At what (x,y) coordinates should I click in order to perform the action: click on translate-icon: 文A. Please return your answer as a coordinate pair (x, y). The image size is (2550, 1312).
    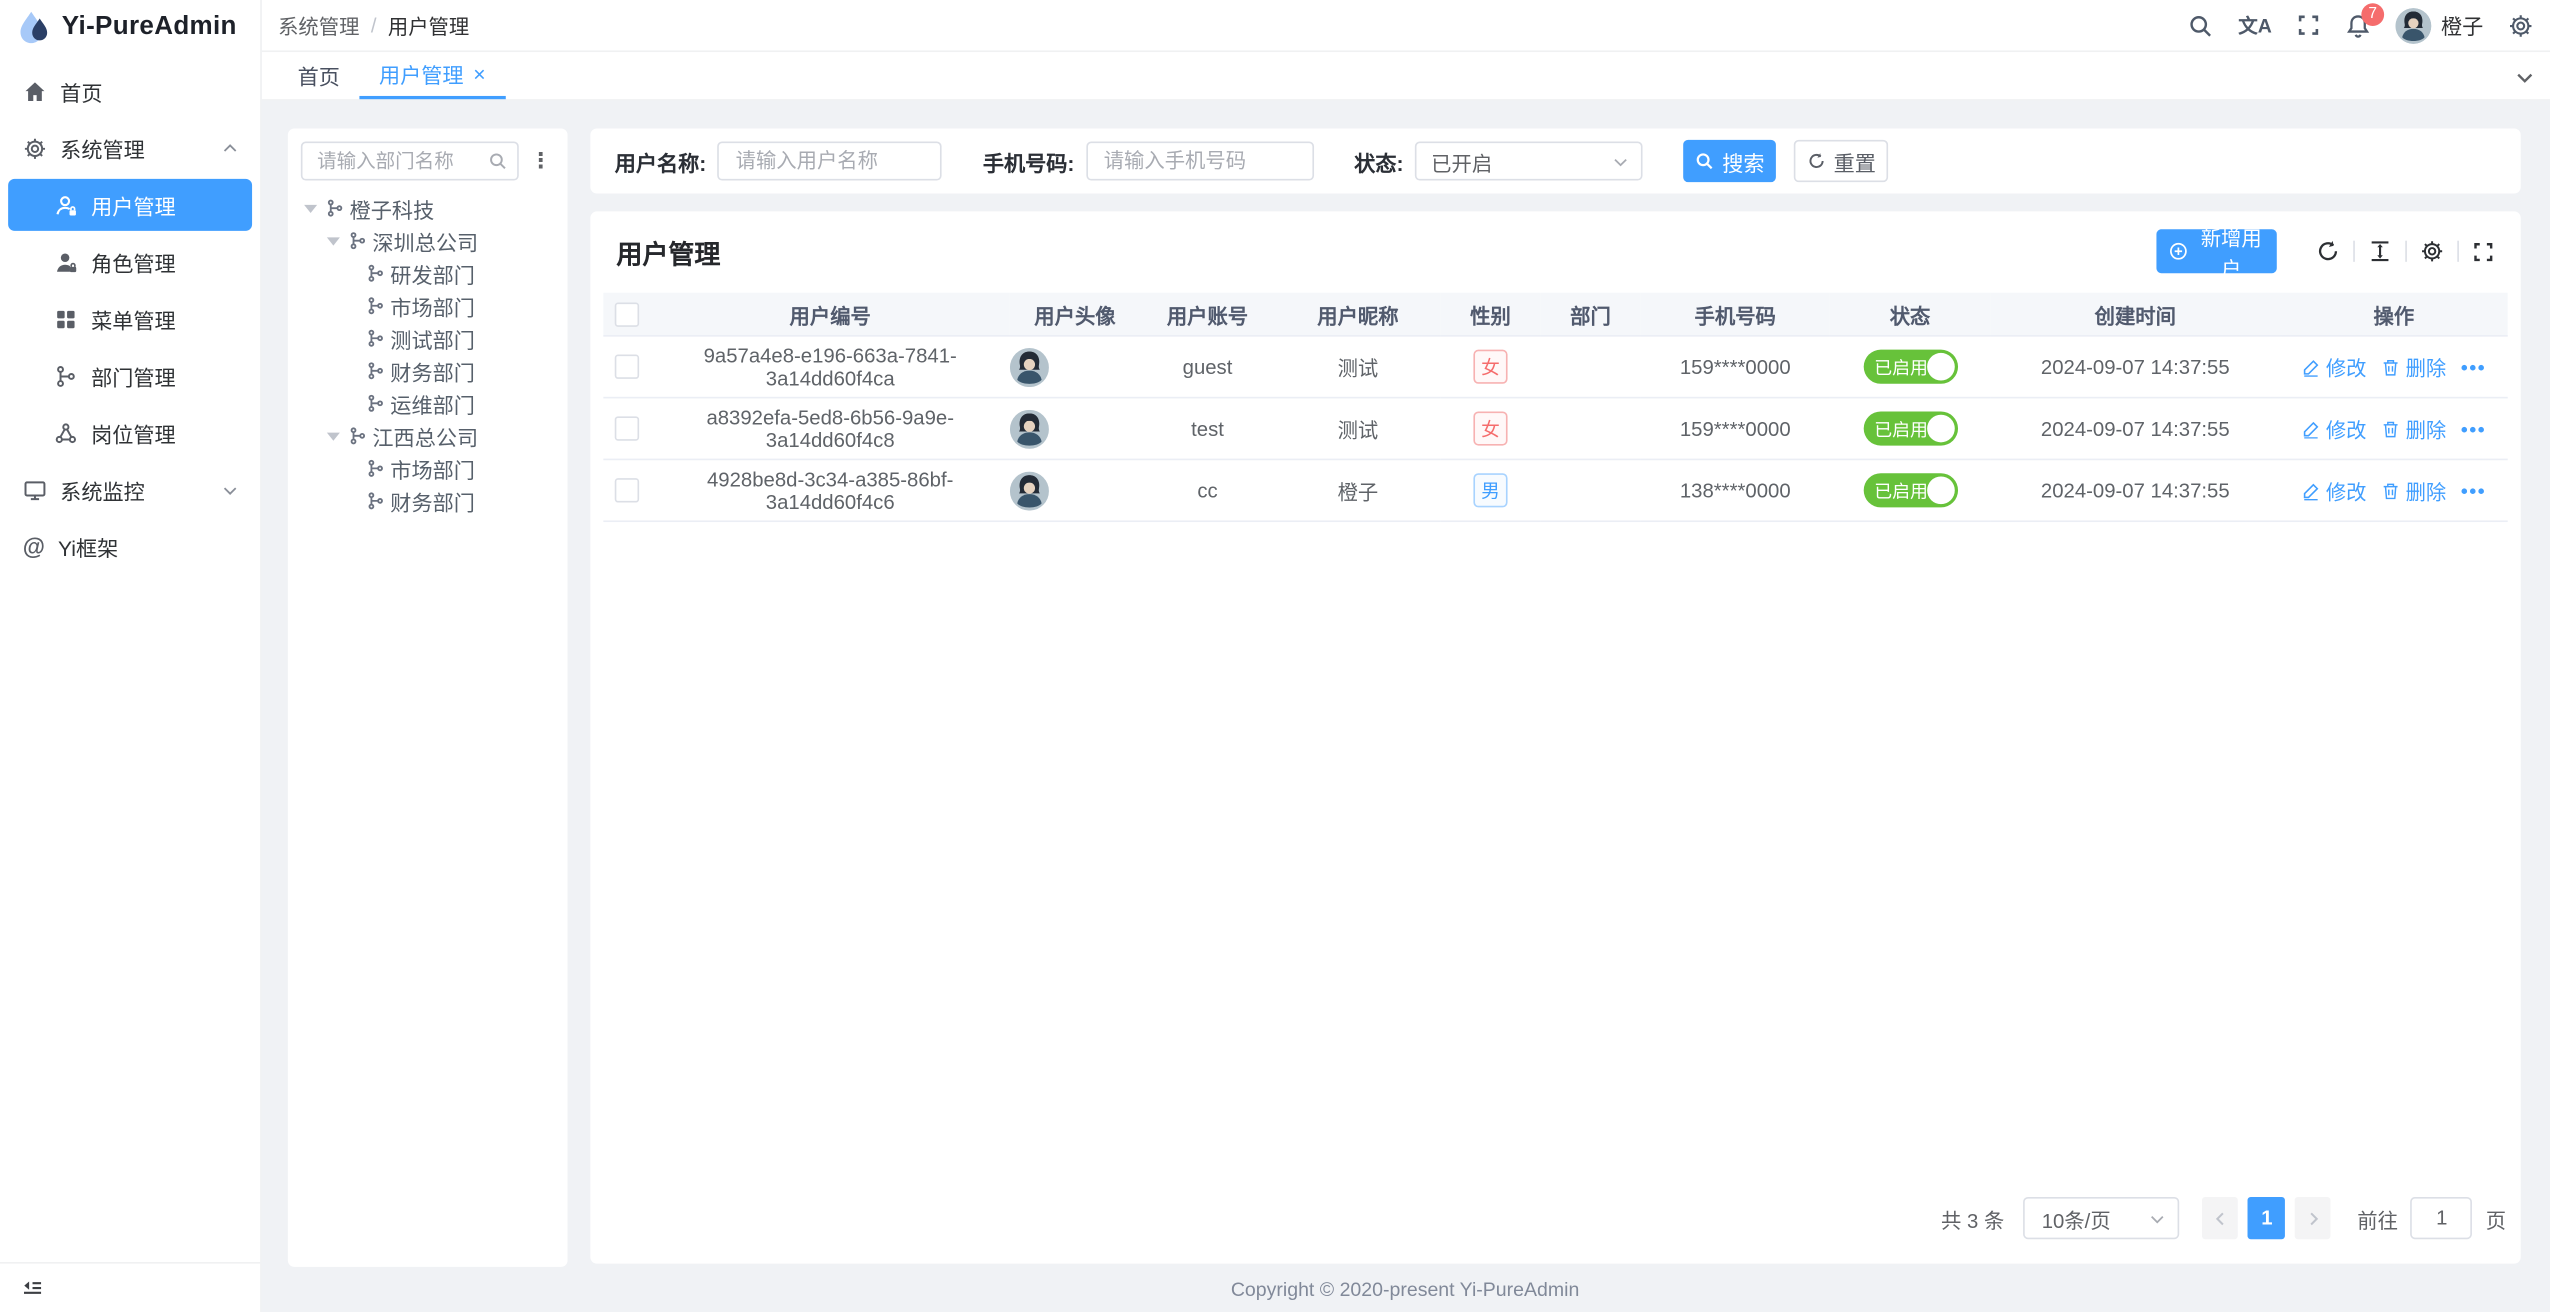
    Looking at the image, I should click on (2255, 25).